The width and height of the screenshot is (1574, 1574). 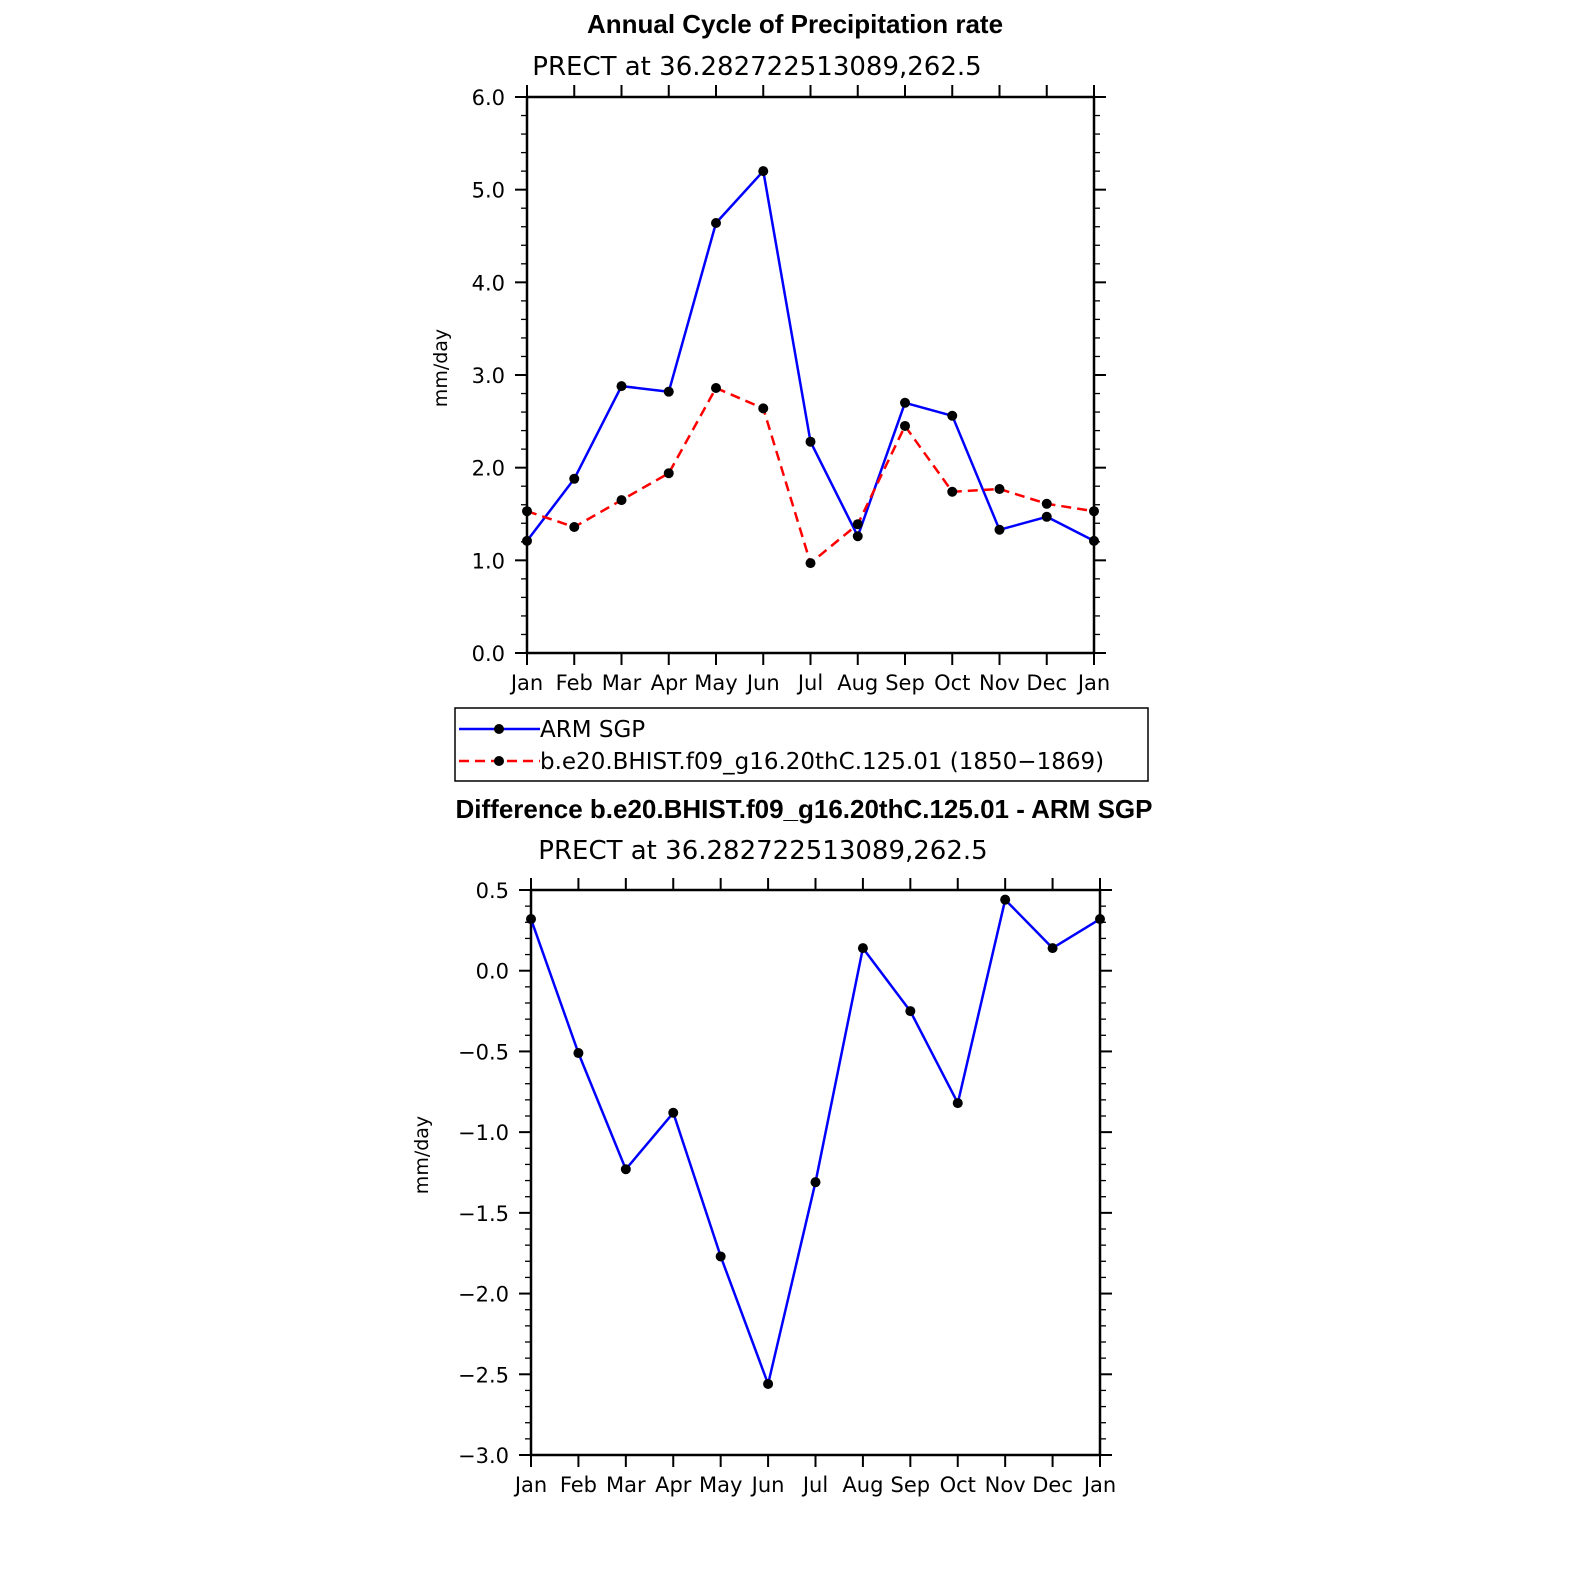 What do you see at coordinates (958, 1485) in the screenshot?
I see `bottom-x-tick-label: Oct` at bounding box center [958, 1485].